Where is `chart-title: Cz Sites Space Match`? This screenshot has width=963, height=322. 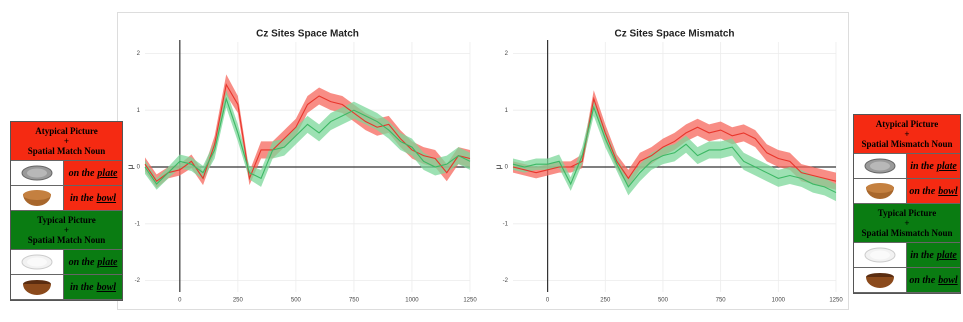
chart-title: Cz Sites Space Match is located at coordinates (307, 34).